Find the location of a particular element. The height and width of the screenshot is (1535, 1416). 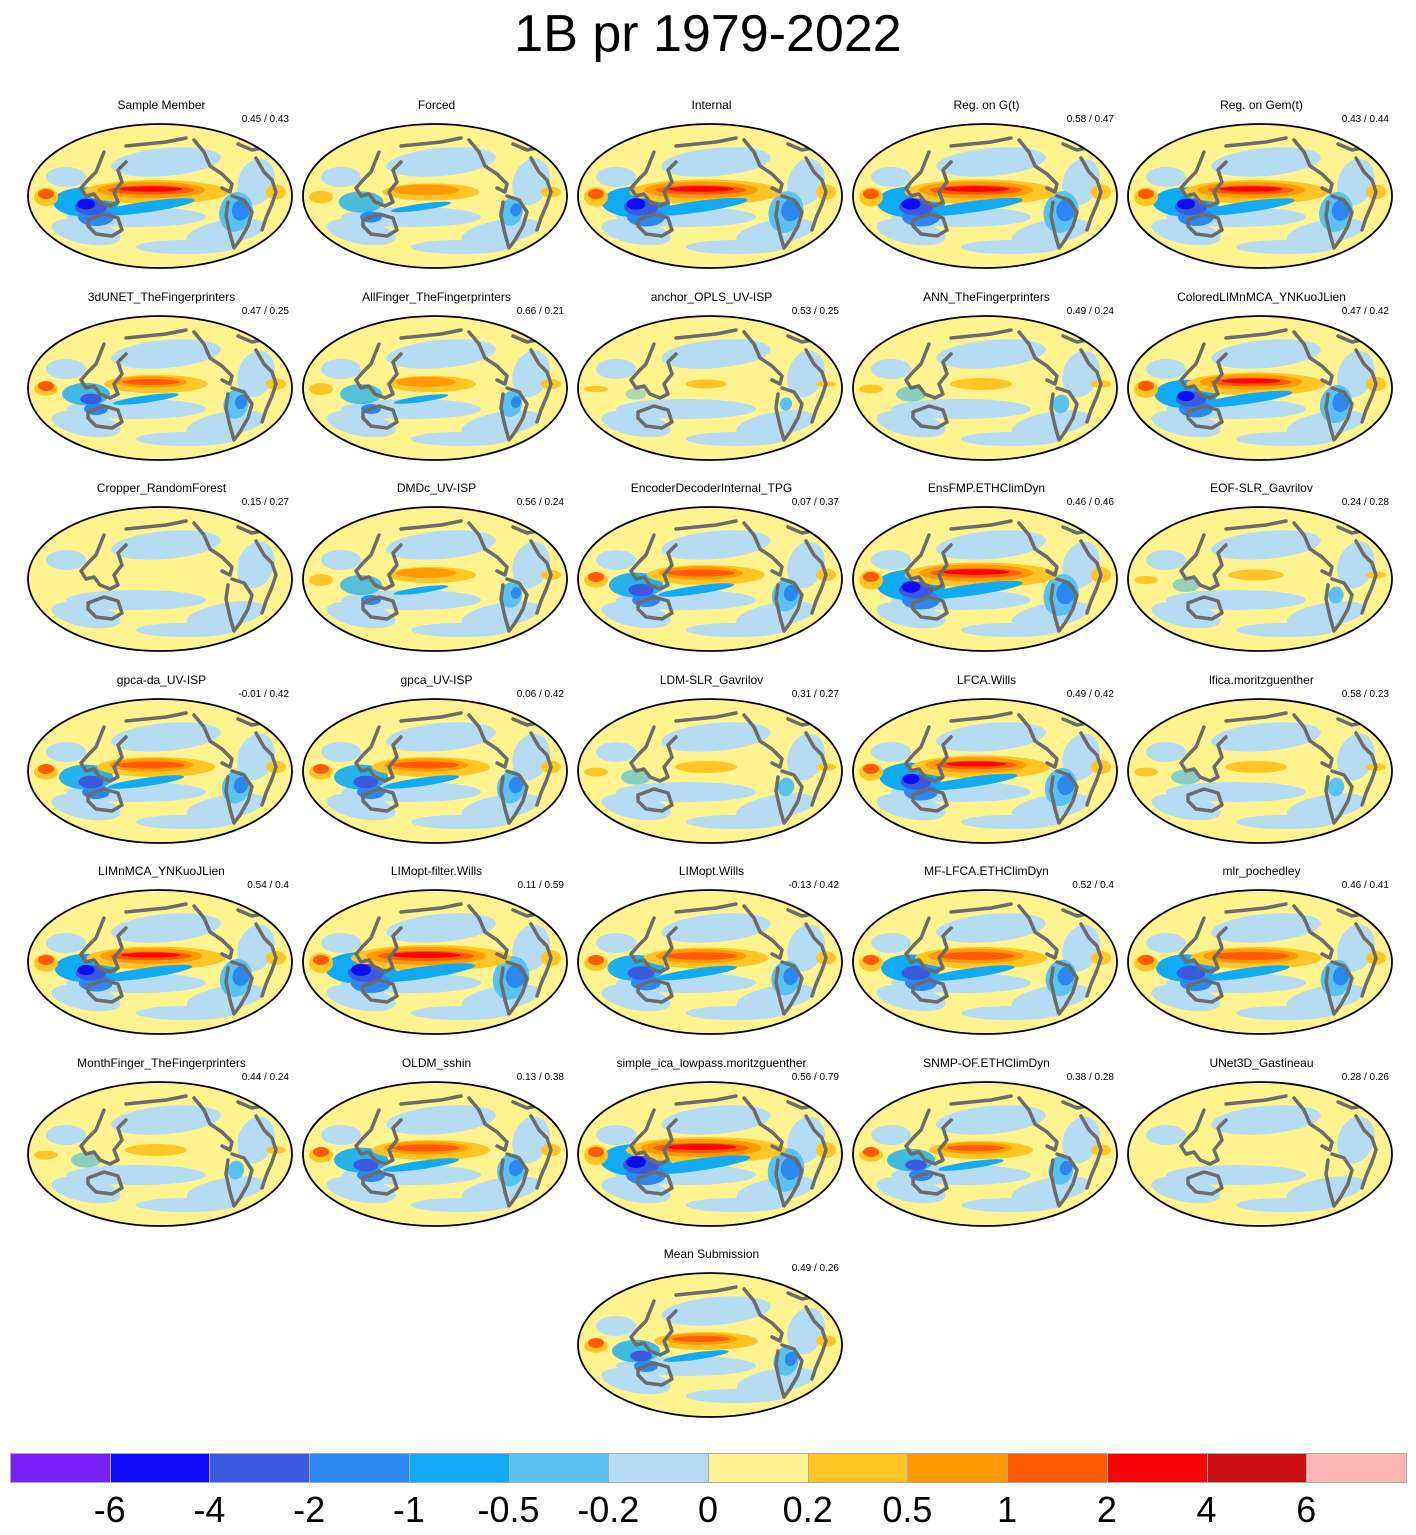

map-panel: Reg. on Gem(t) 0.43 / 0.44 is located at coordinates (1261, 183).